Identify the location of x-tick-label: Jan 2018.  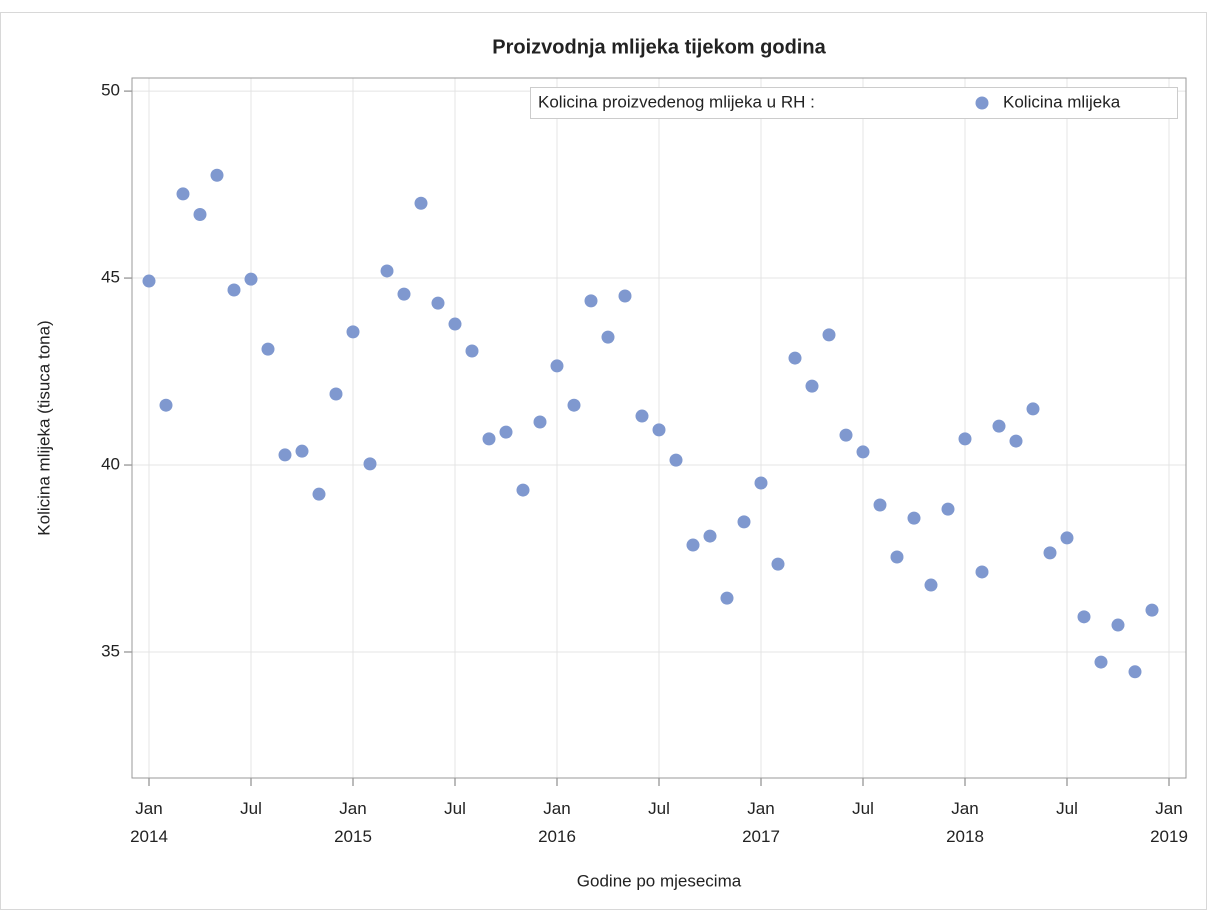
(965, 822).